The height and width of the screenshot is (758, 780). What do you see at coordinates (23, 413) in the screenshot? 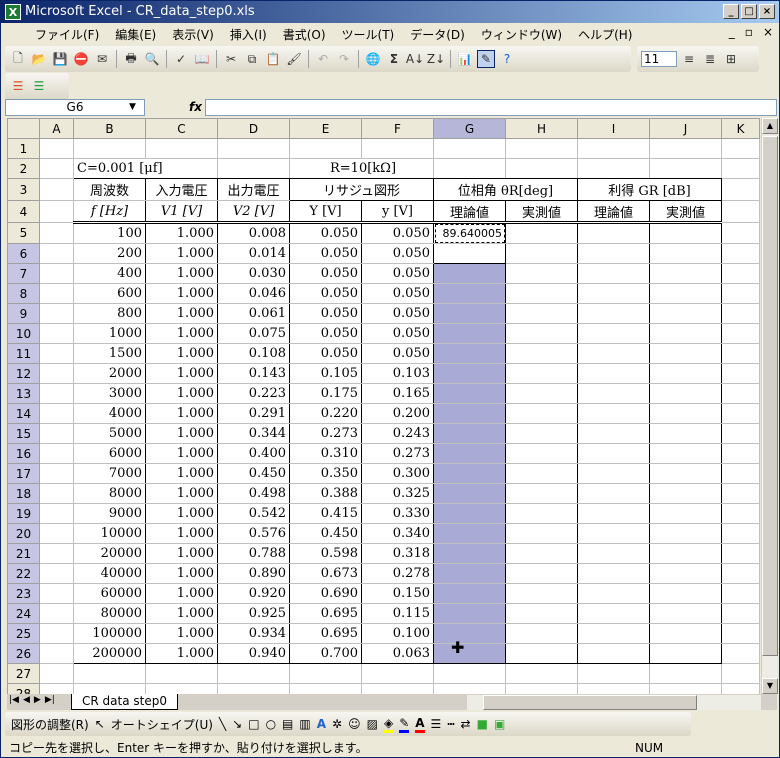
I see `row-header-14: 14` at bounding box center [23, 413].